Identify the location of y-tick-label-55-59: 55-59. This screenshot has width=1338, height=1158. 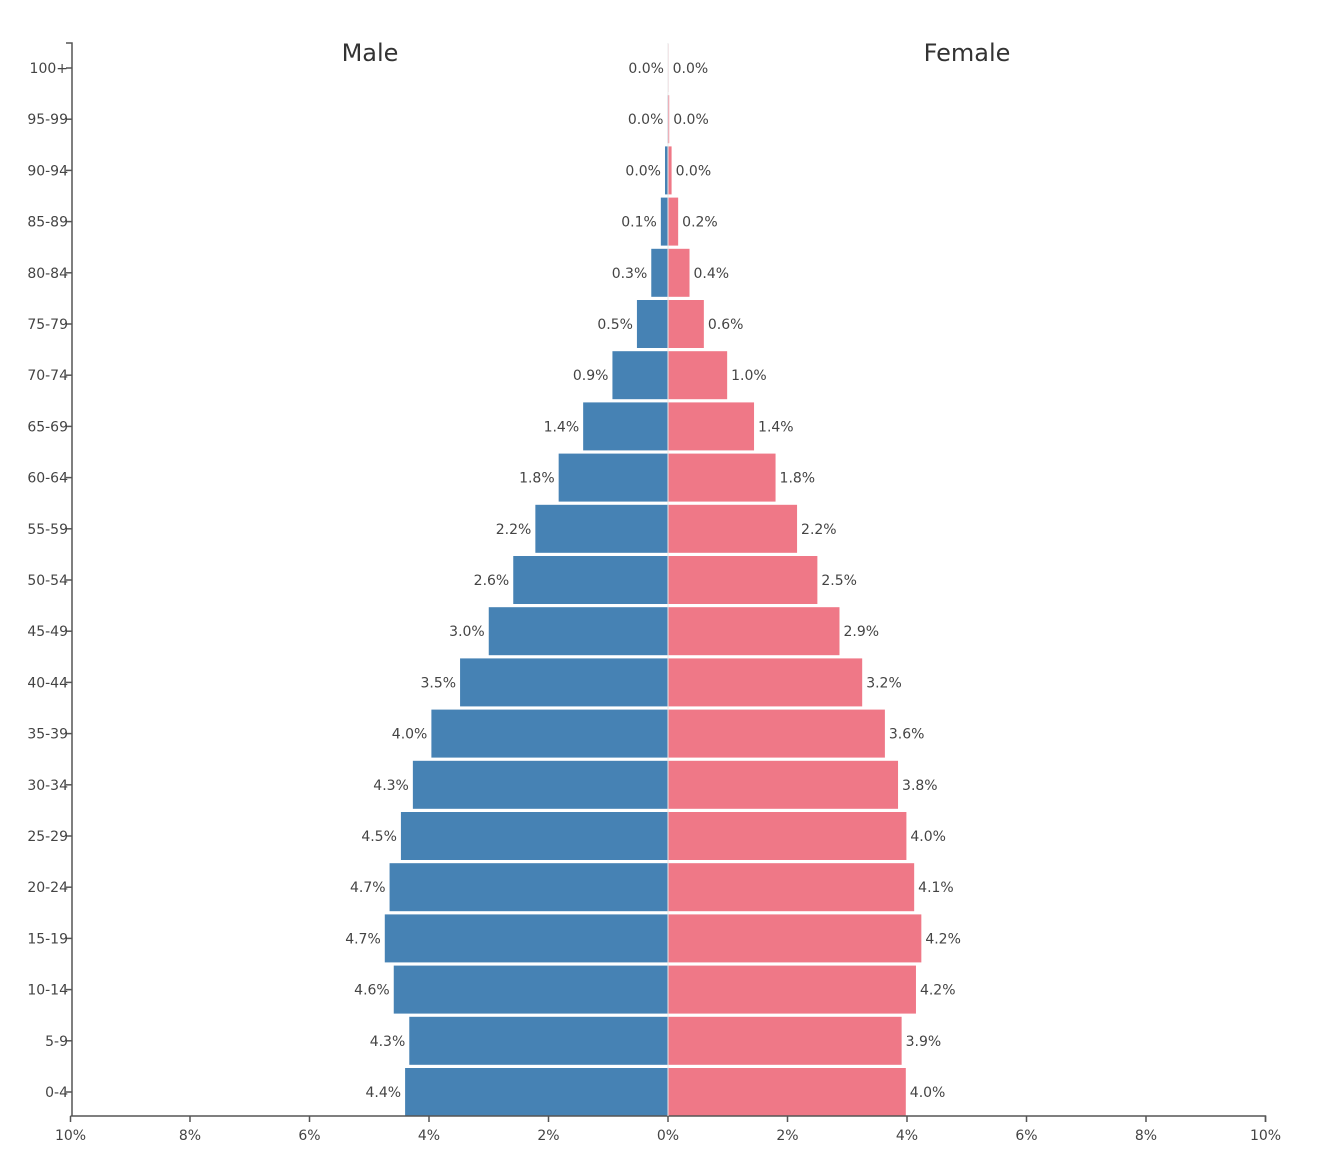
(47, 530).